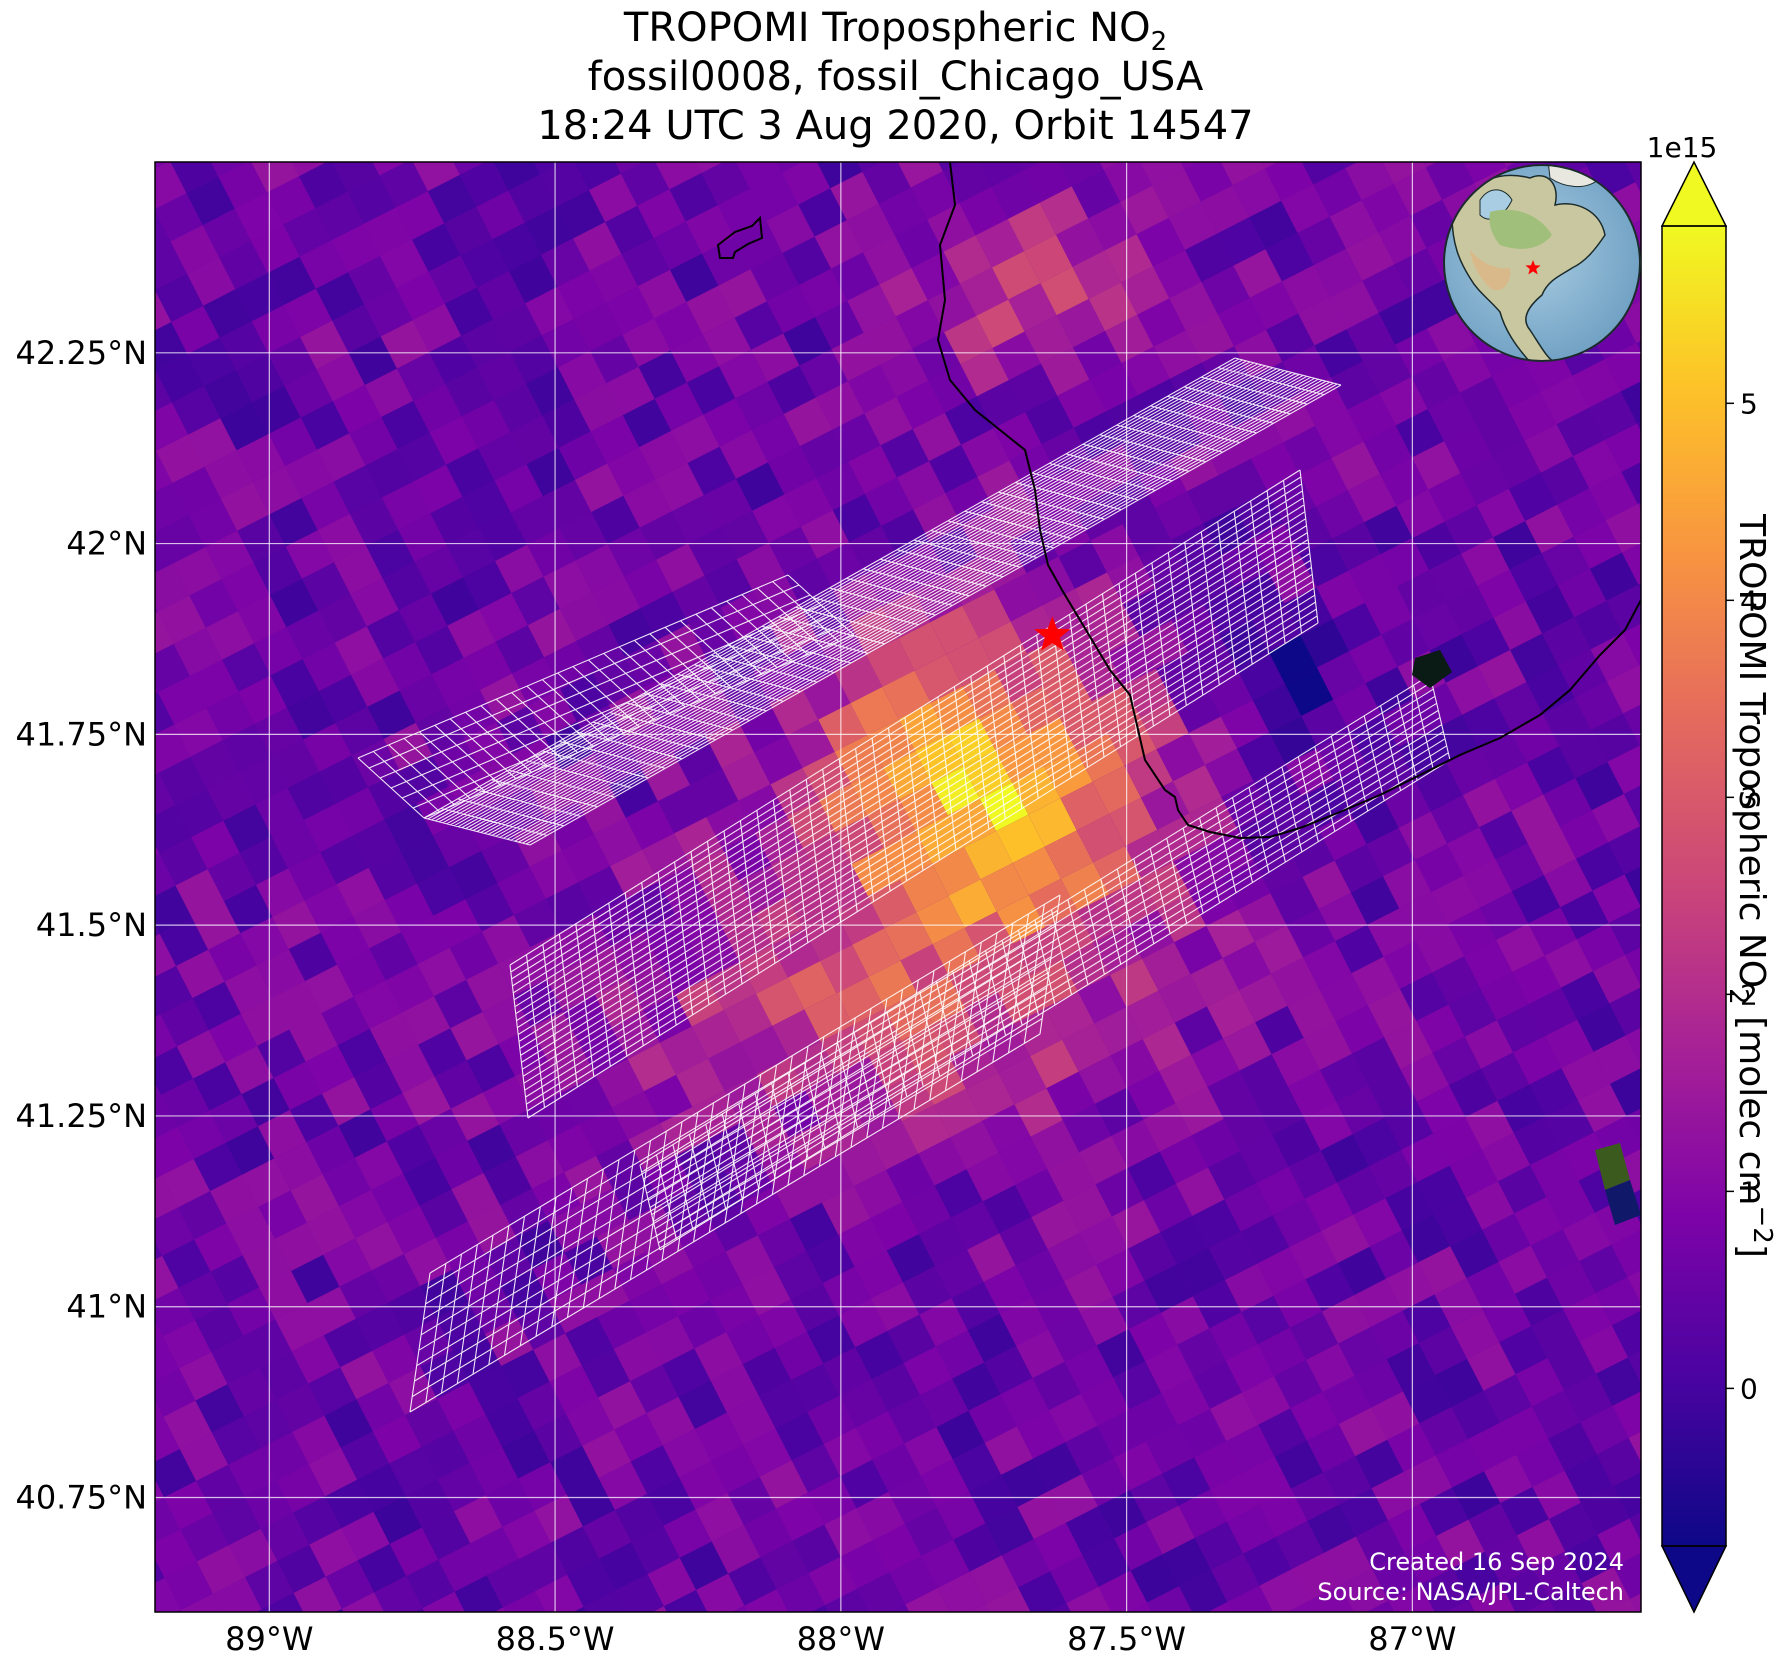 This screenshot has height=1661, width=1791. I want to click on globe-star-marker, so click(1533, 267).